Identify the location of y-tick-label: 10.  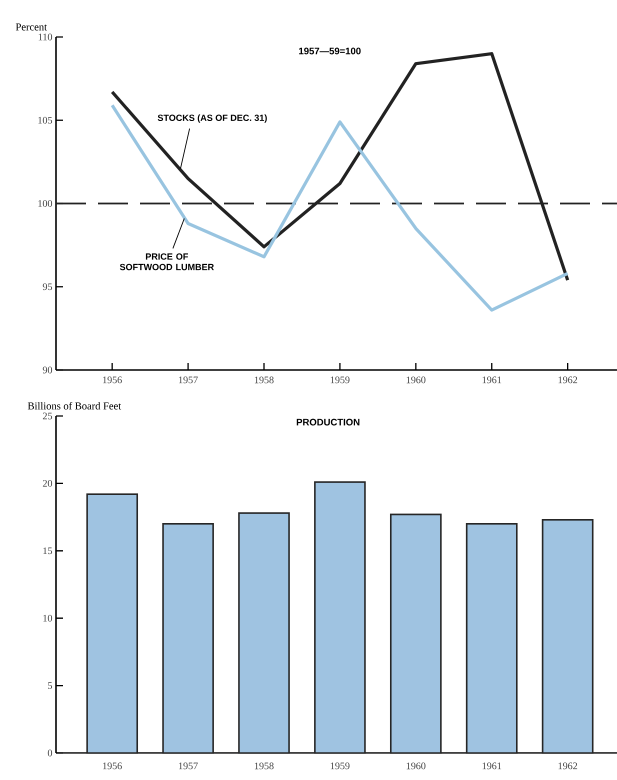
(47, 618).